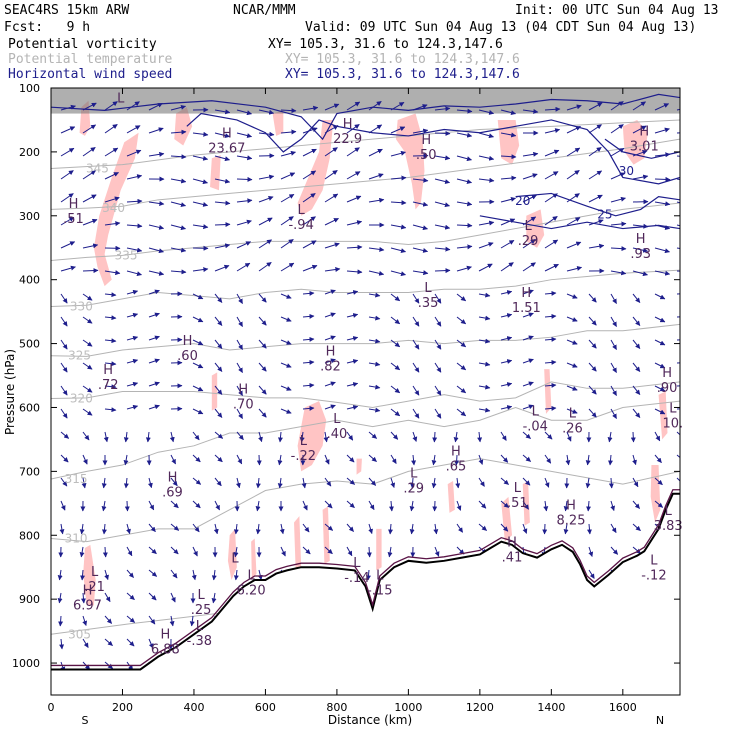 The width and height of the screenshot is (740, 740). I want to click on extremum-value: .70, so click(243, 405).